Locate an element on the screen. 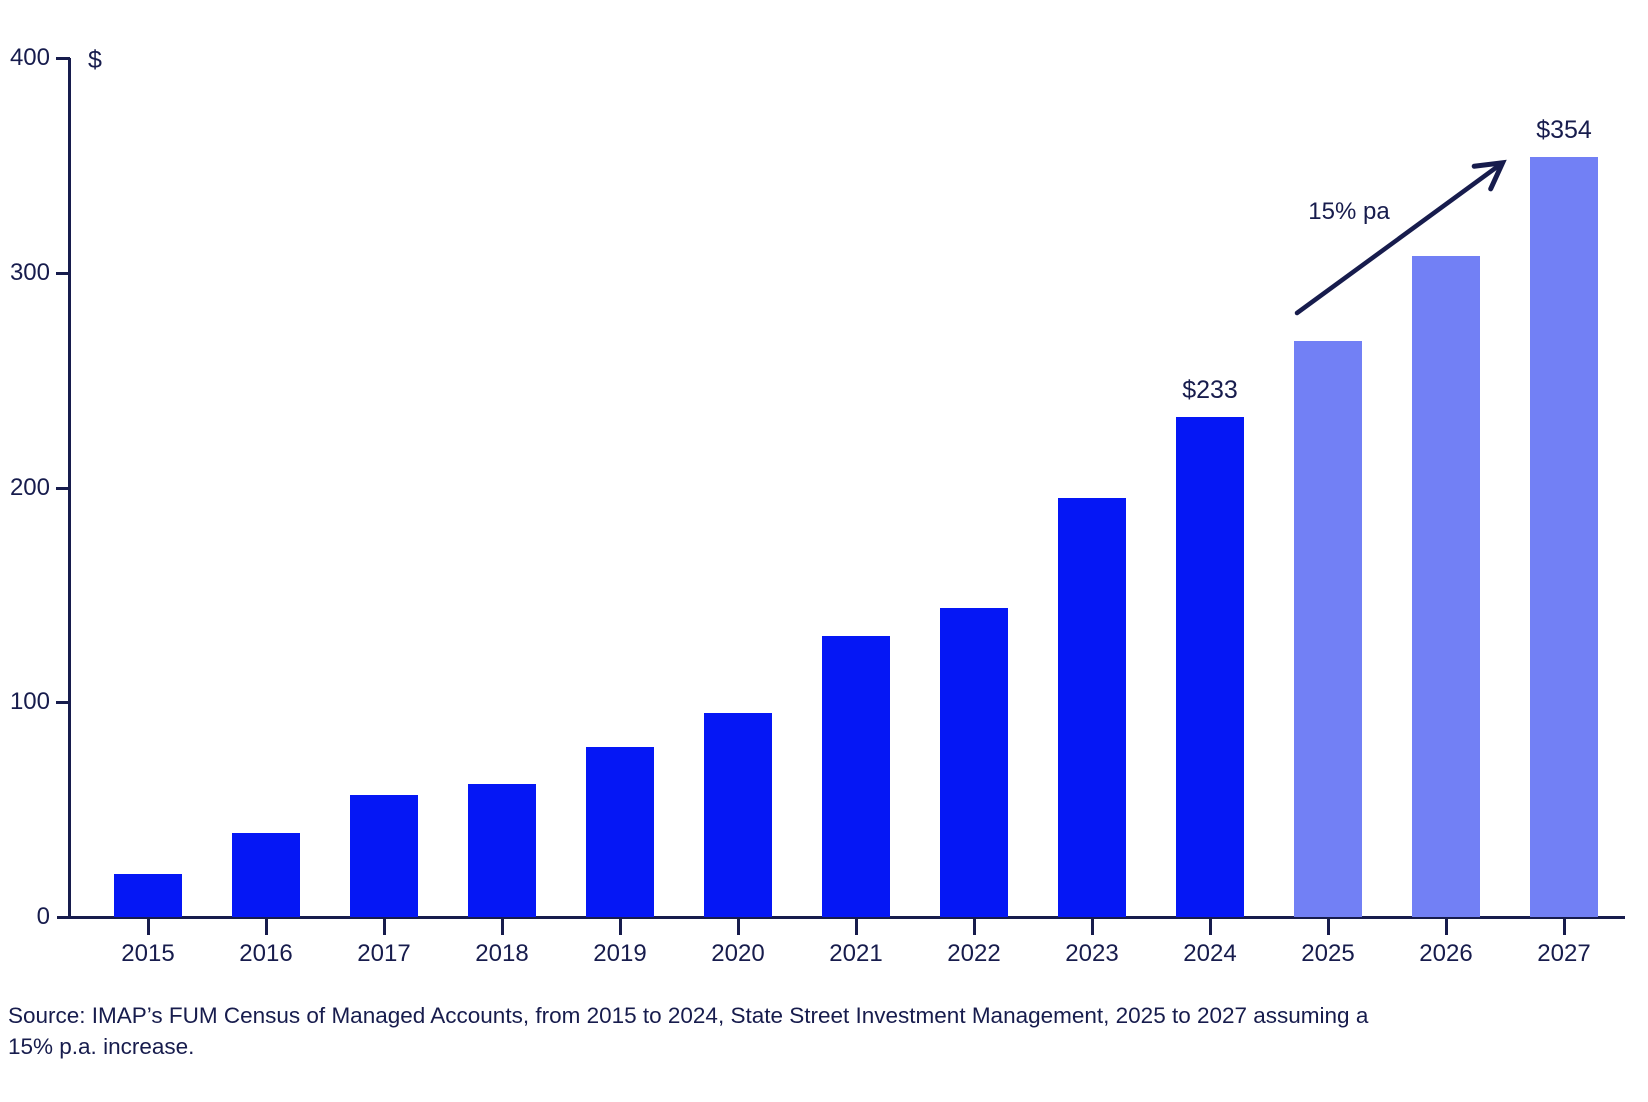 The width and height of the screenshot is (1648, 1102). bar-2022 is located at coordinates (974, 762).